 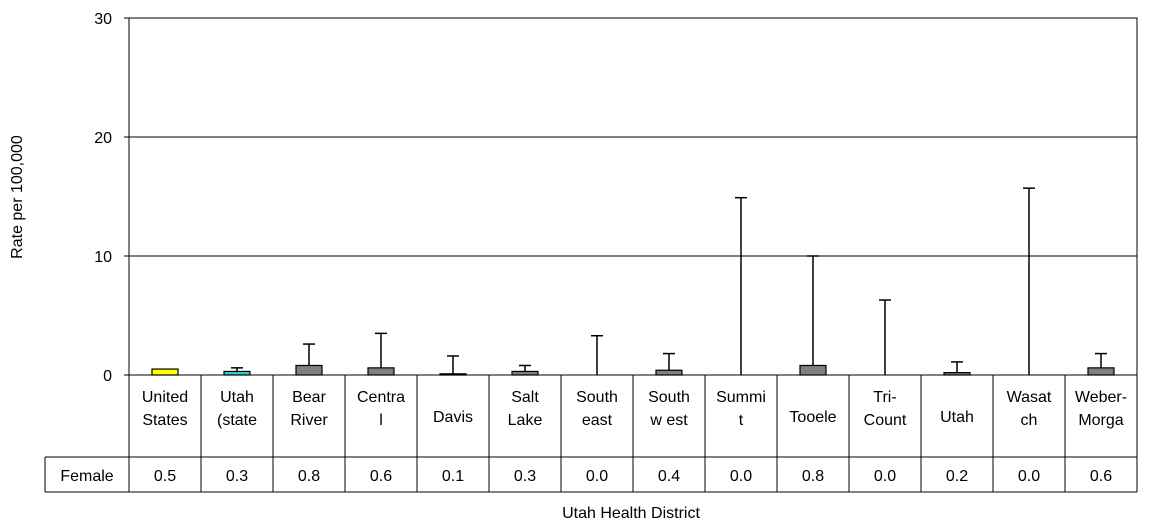 What do you see at coordinates (1029, 409) in the screenshot?
I see `x-tick-label: Wasat ch` at bounding box center [1029, 409].